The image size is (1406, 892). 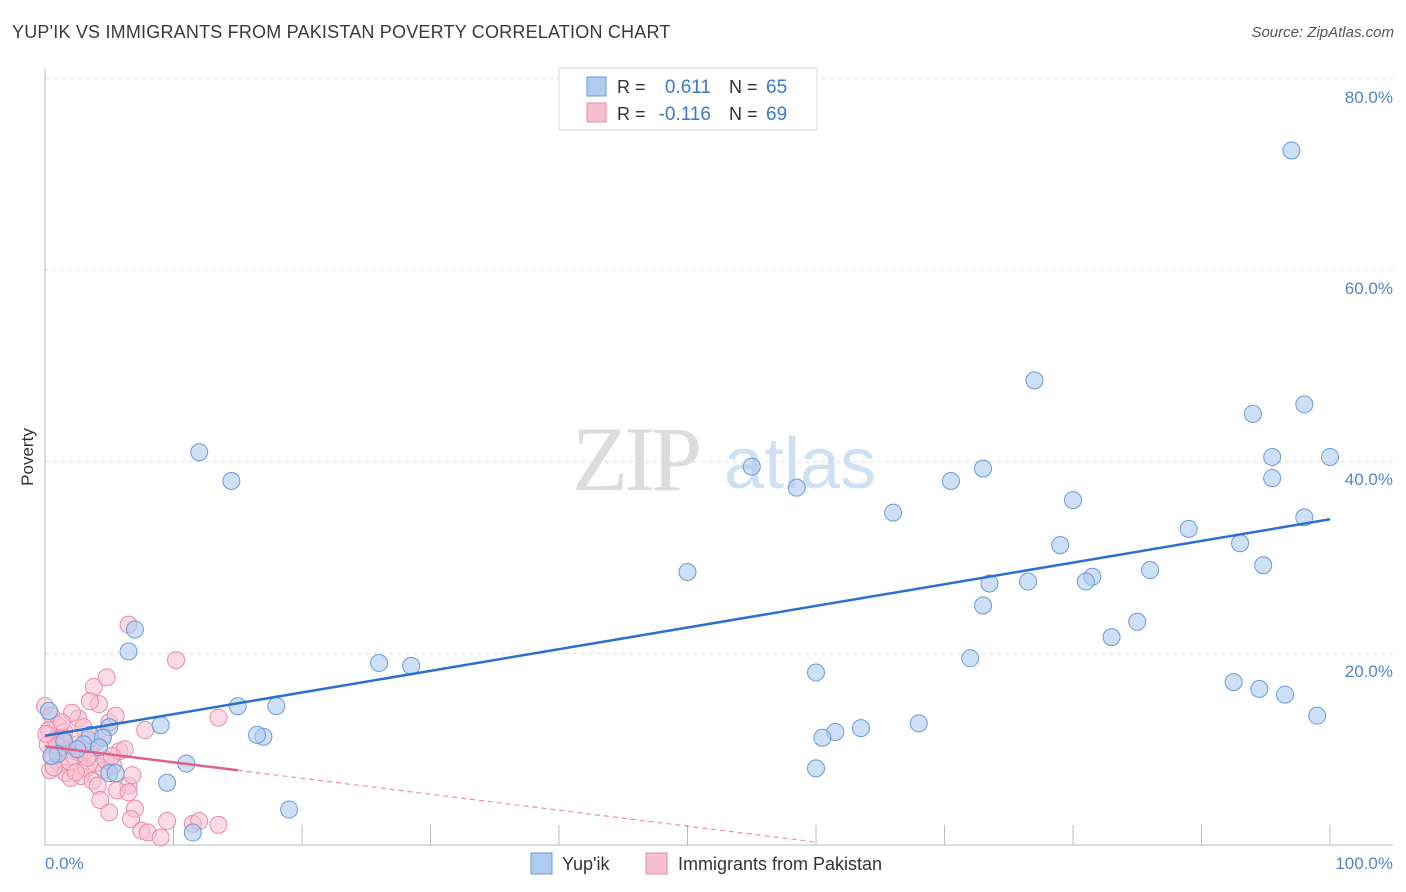 What do you see at coordinates (631, 87) in the screenshot?
I see `legend-r-label-yupik: R =` at bounding box center [631, 87].